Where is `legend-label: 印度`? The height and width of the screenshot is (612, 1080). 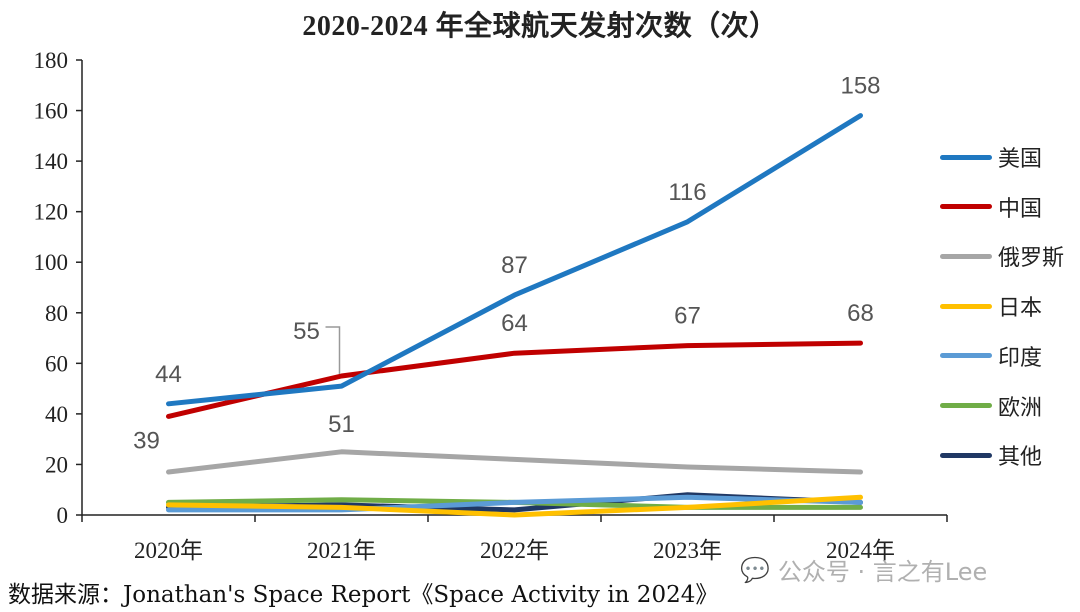 legend-label: 印度 is located at coordinates (1020, 358).